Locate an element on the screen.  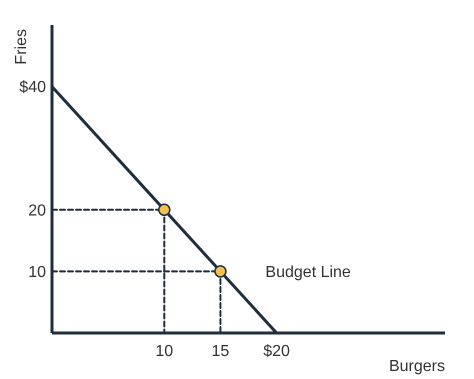
y-tick-label: 10 is located at coordinates (37, 272).